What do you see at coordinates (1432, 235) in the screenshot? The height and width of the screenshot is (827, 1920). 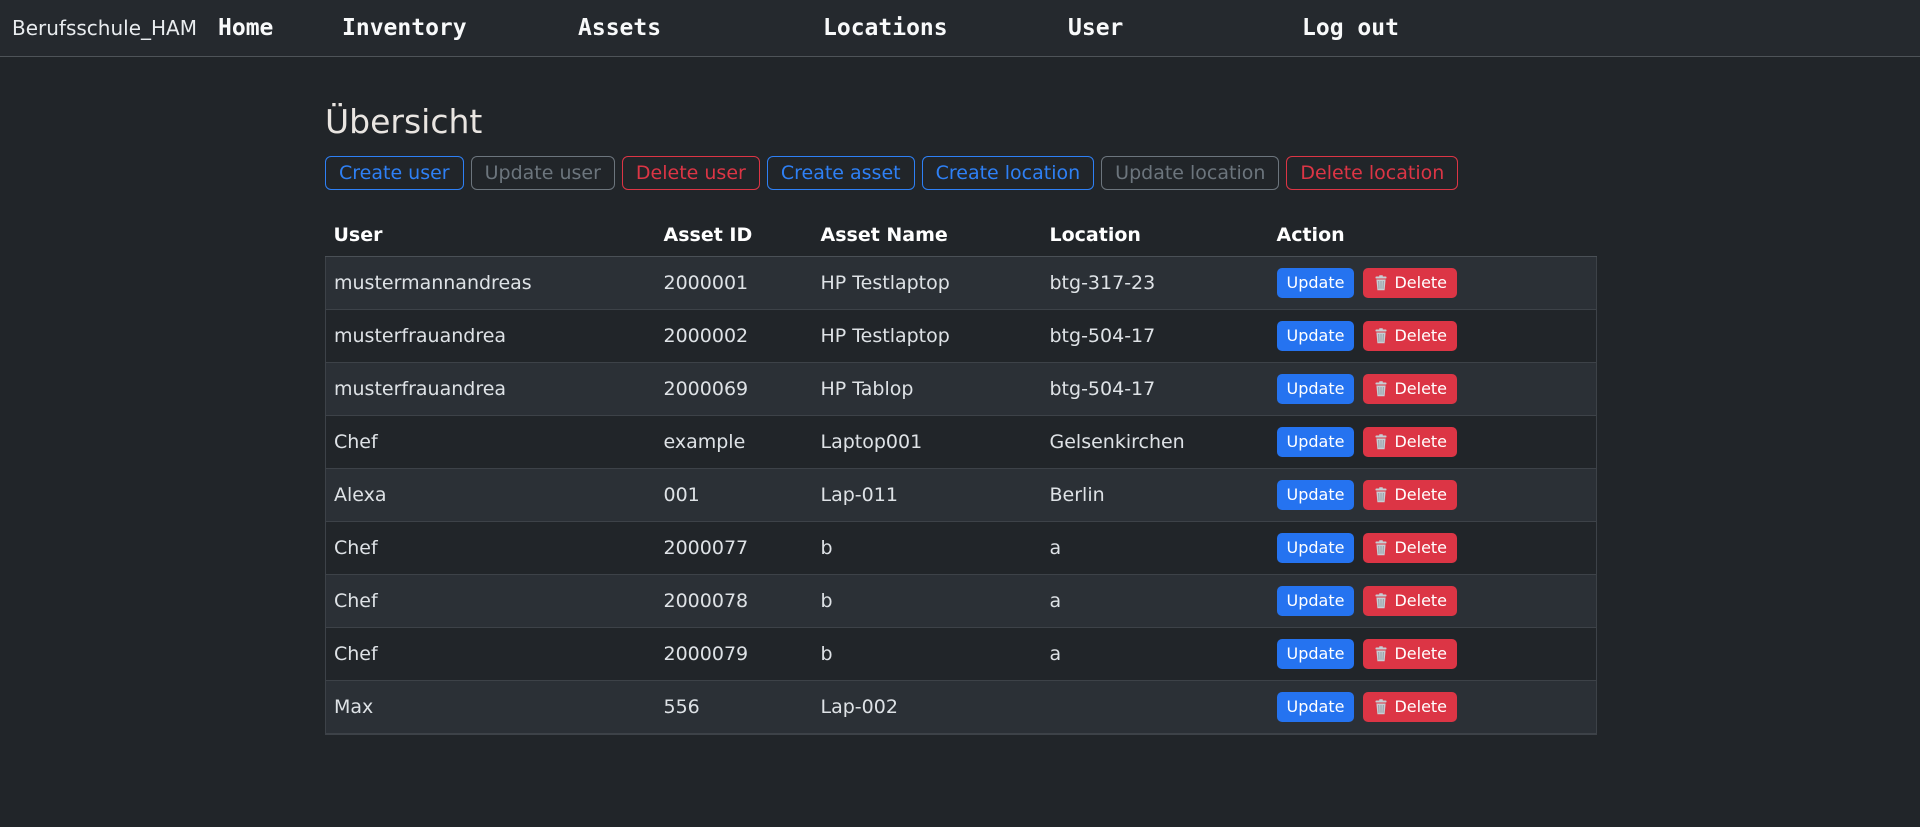 I see `header-action: Action` at bounding box center [1432, 235].